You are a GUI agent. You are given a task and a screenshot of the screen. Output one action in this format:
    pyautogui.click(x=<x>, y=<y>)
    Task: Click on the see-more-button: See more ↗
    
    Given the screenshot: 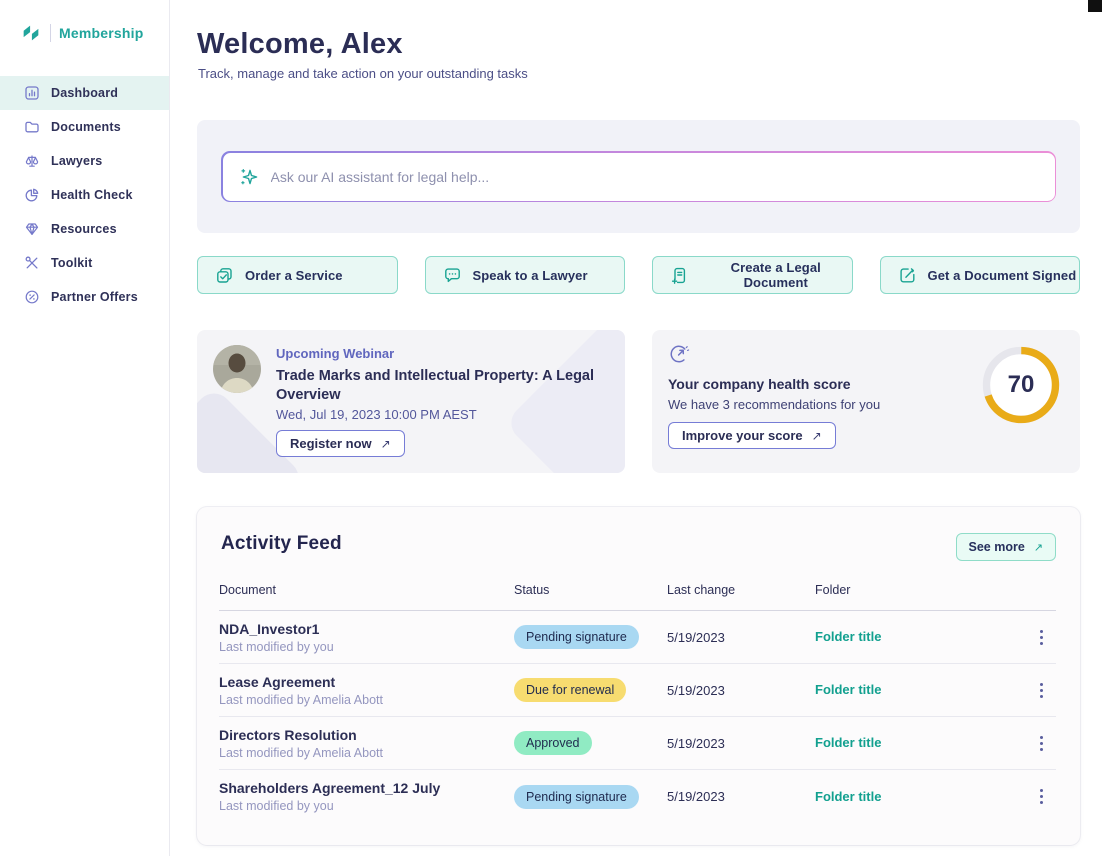 What is the action you would take?
    pyautogui.click(x=1005, y=547)
    